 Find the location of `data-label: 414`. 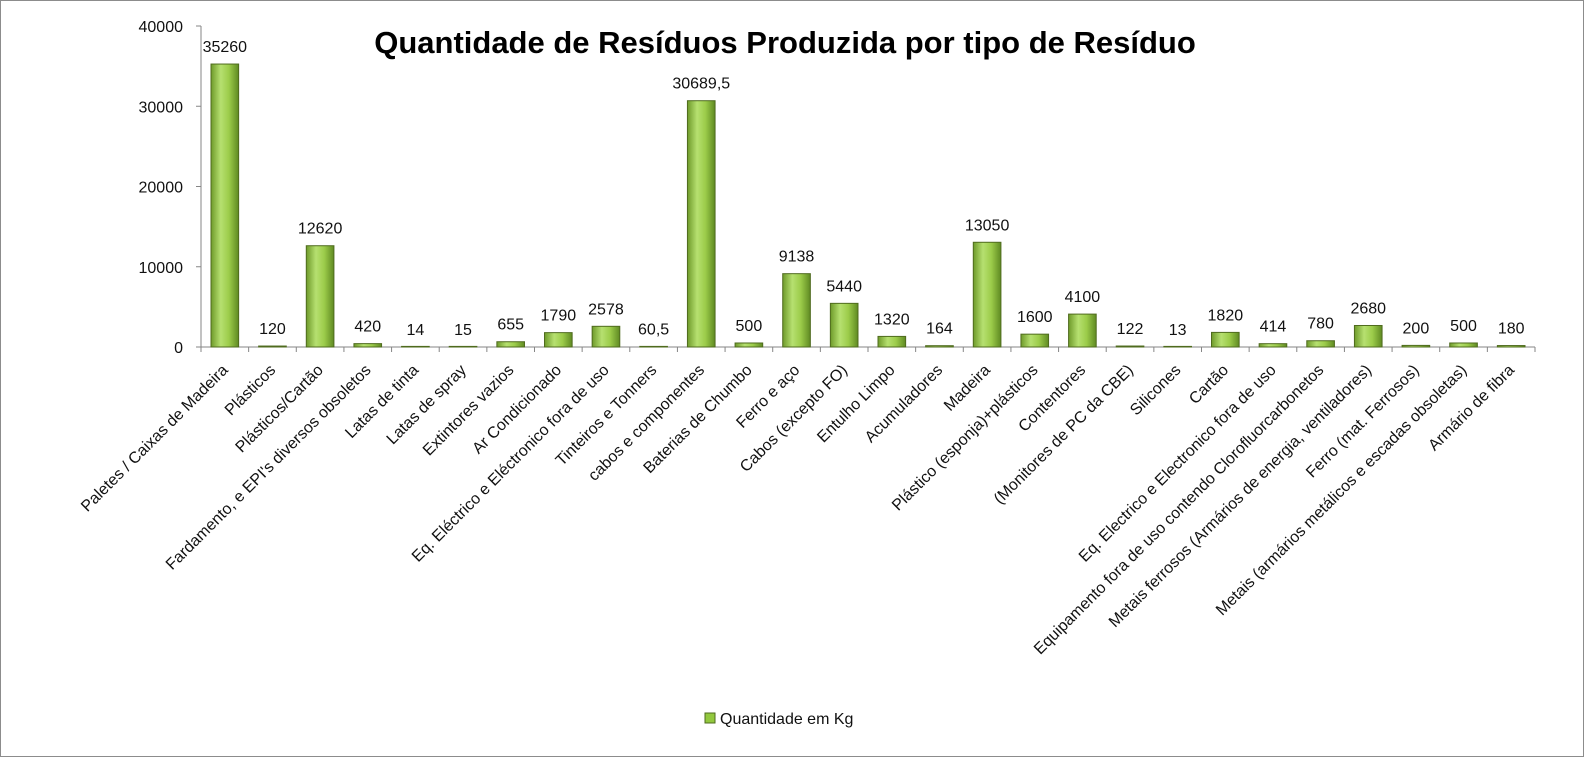

data-label: 414 is located at coordinates (1273, 327).